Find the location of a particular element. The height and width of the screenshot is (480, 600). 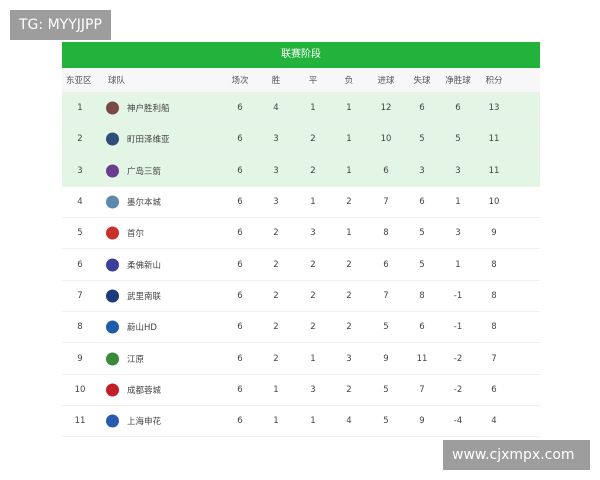

lost-cell: 3 is located at coordinates (349, 358).